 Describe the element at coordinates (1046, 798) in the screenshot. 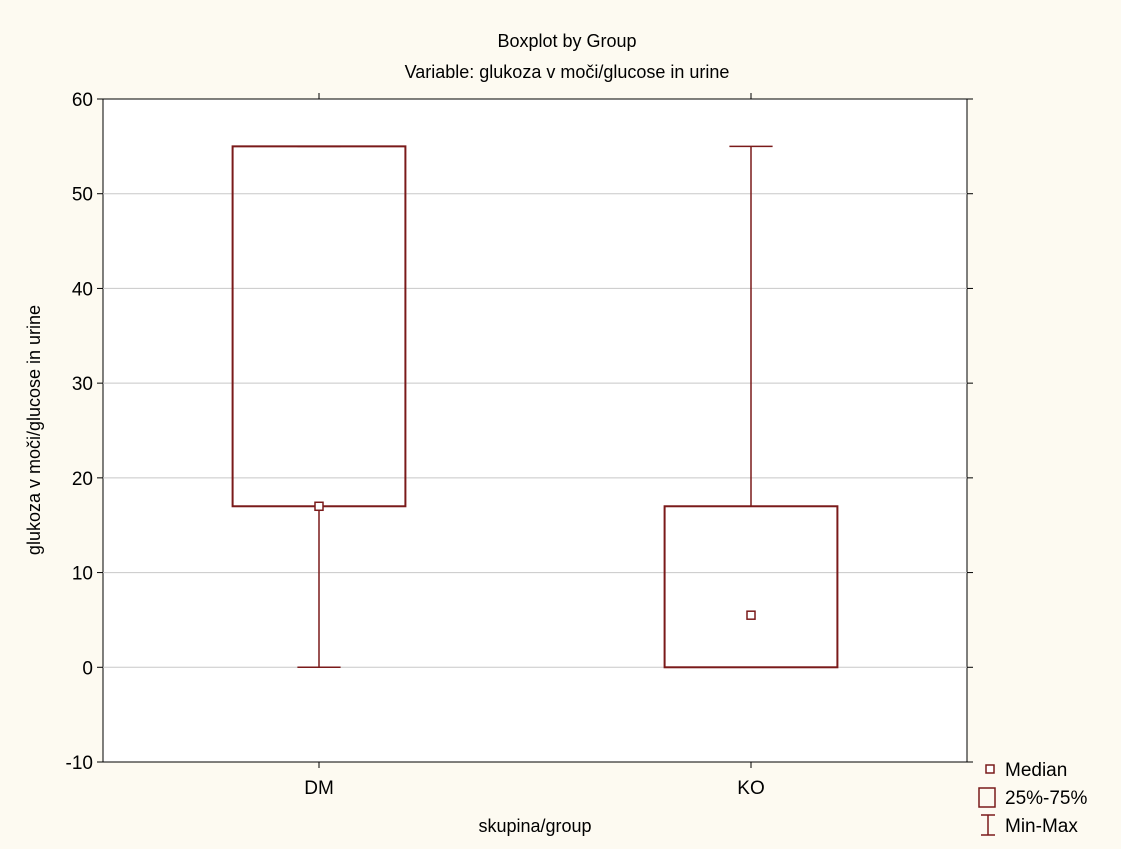

I see `legend-iqr-label: 25%-75%` at that location.